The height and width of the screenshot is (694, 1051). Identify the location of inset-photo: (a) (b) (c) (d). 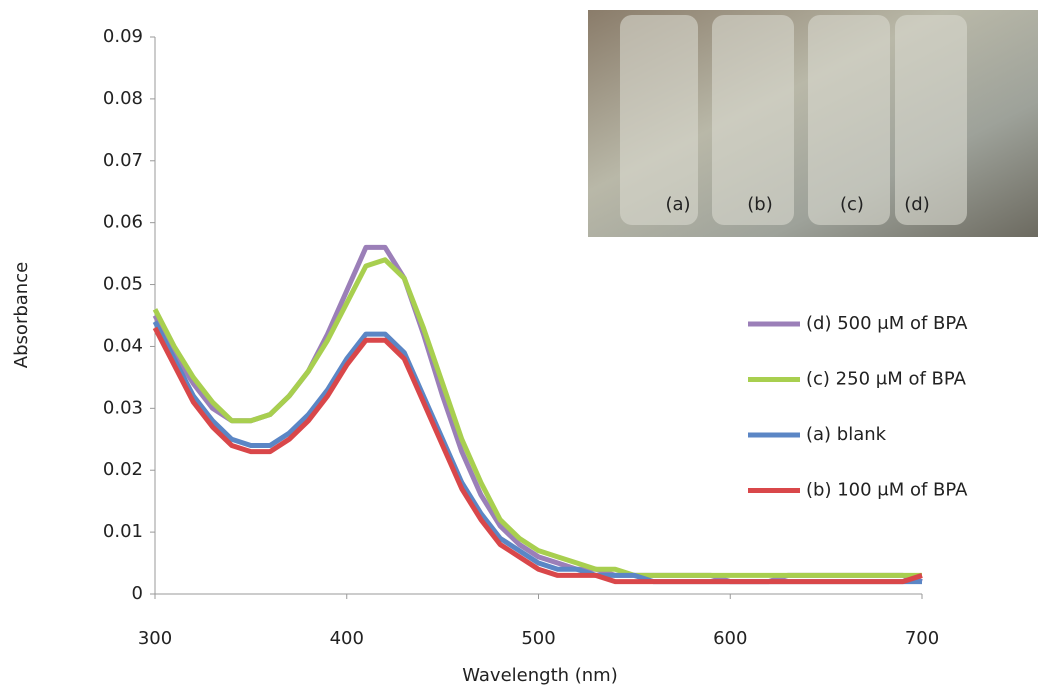
(813, 123).